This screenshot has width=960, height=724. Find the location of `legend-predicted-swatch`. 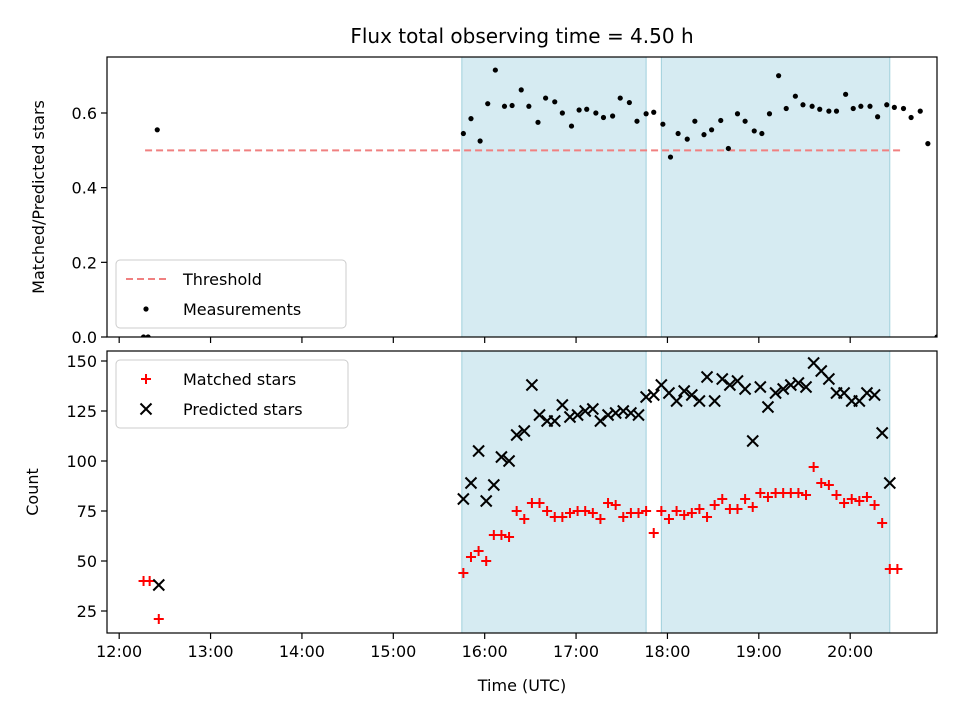

legend-predicted-swatch is located at coordinates (146, 409).